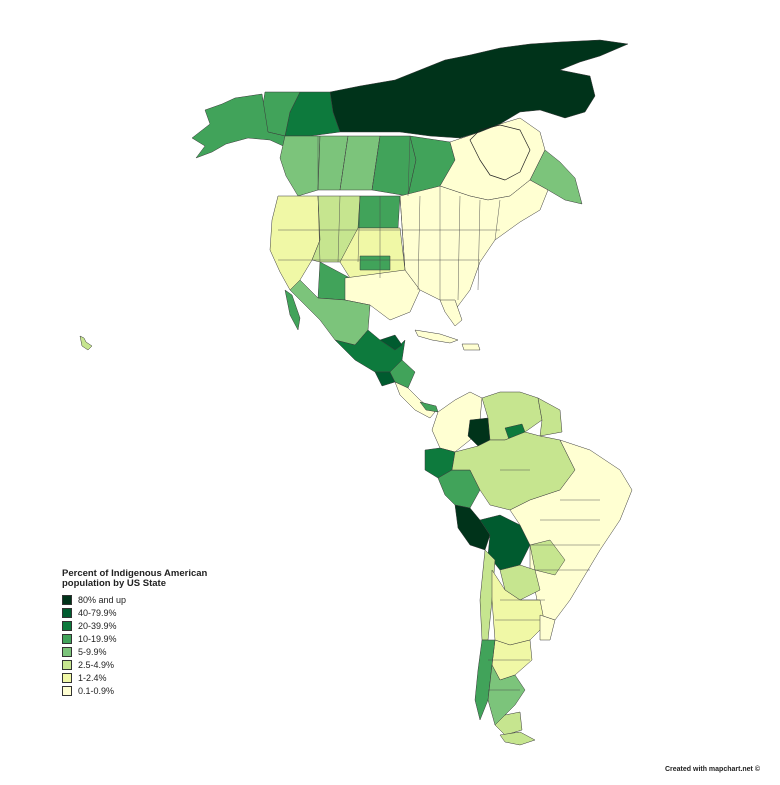  Describe the element at coordinates (300, 166) in the screenshot. I see `region-bc` at that location.